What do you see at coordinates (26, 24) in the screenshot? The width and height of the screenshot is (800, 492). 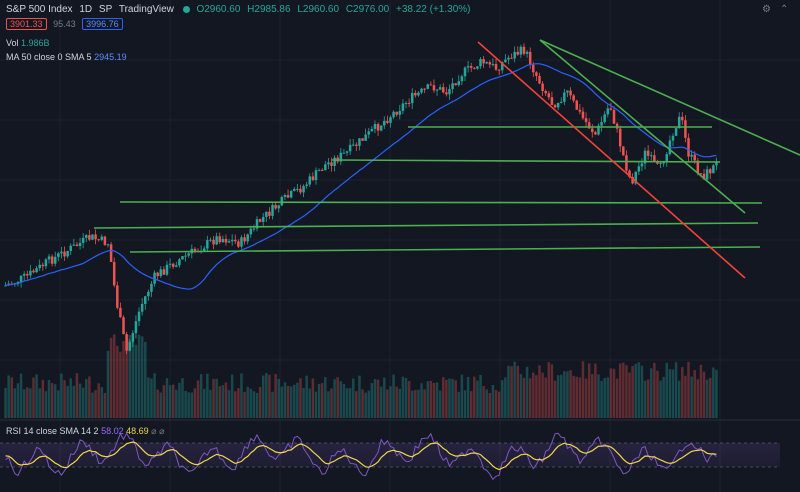 I see `sell-button: 3901.33` at bounding box center [26, 24].